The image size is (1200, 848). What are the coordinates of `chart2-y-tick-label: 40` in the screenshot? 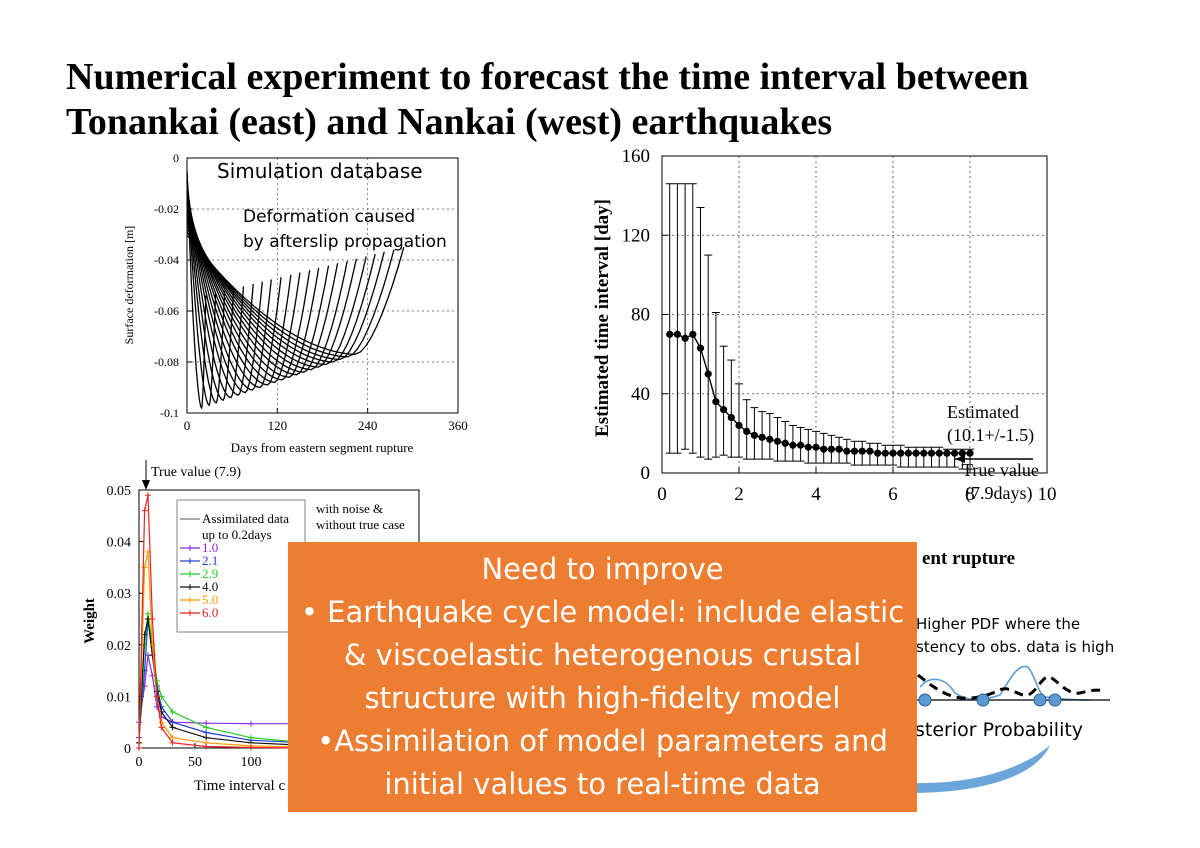 It's located at (640, 394).